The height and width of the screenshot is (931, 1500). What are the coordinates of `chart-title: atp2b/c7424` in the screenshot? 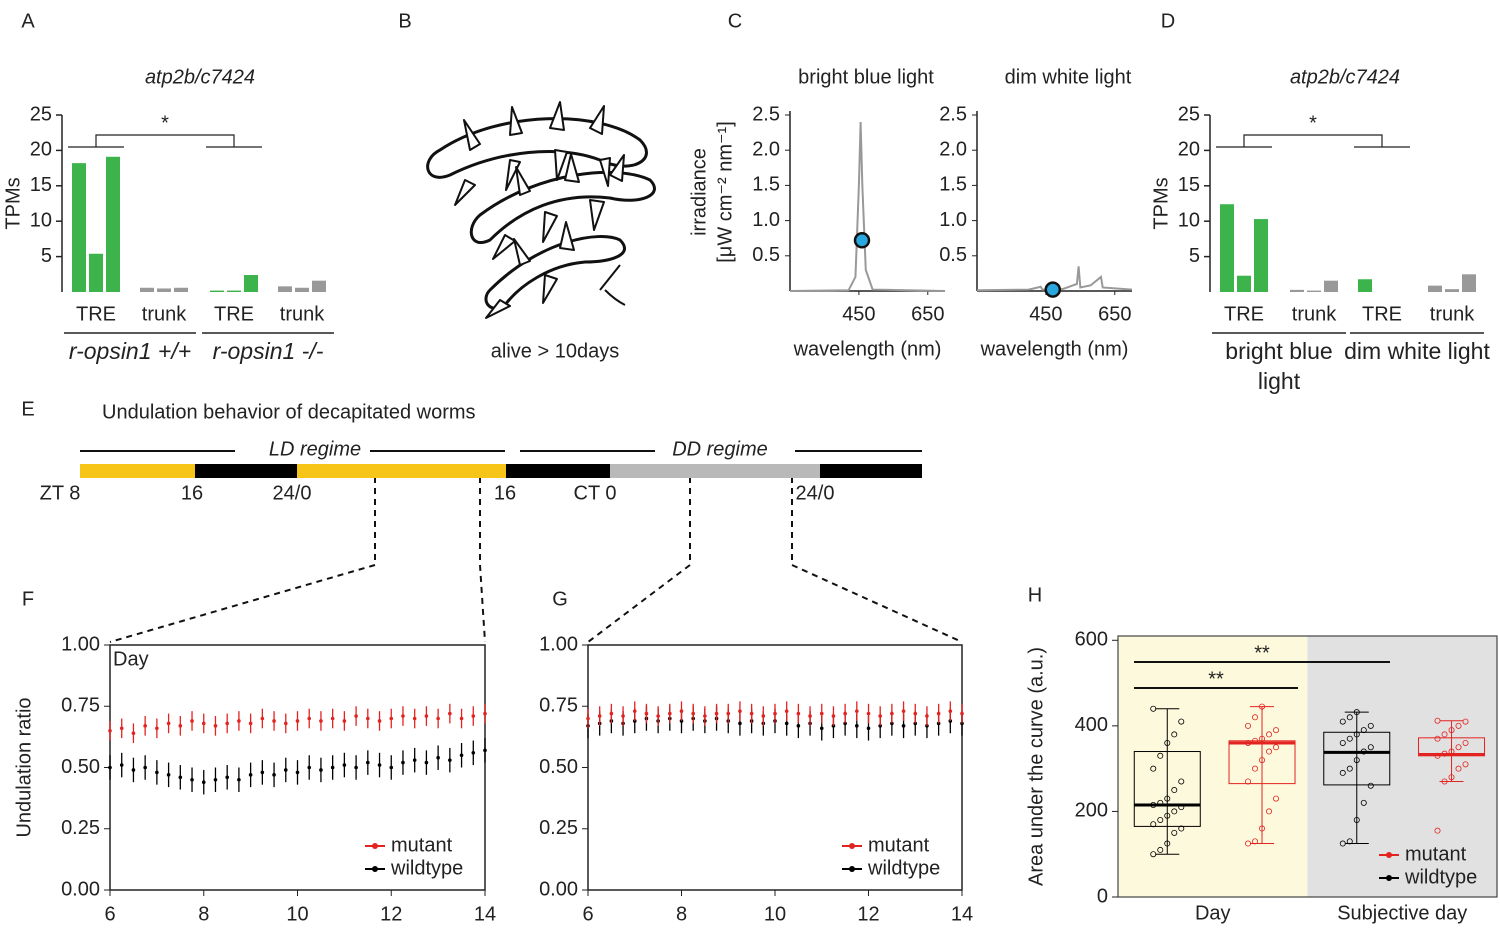 It's located at (200, 77).